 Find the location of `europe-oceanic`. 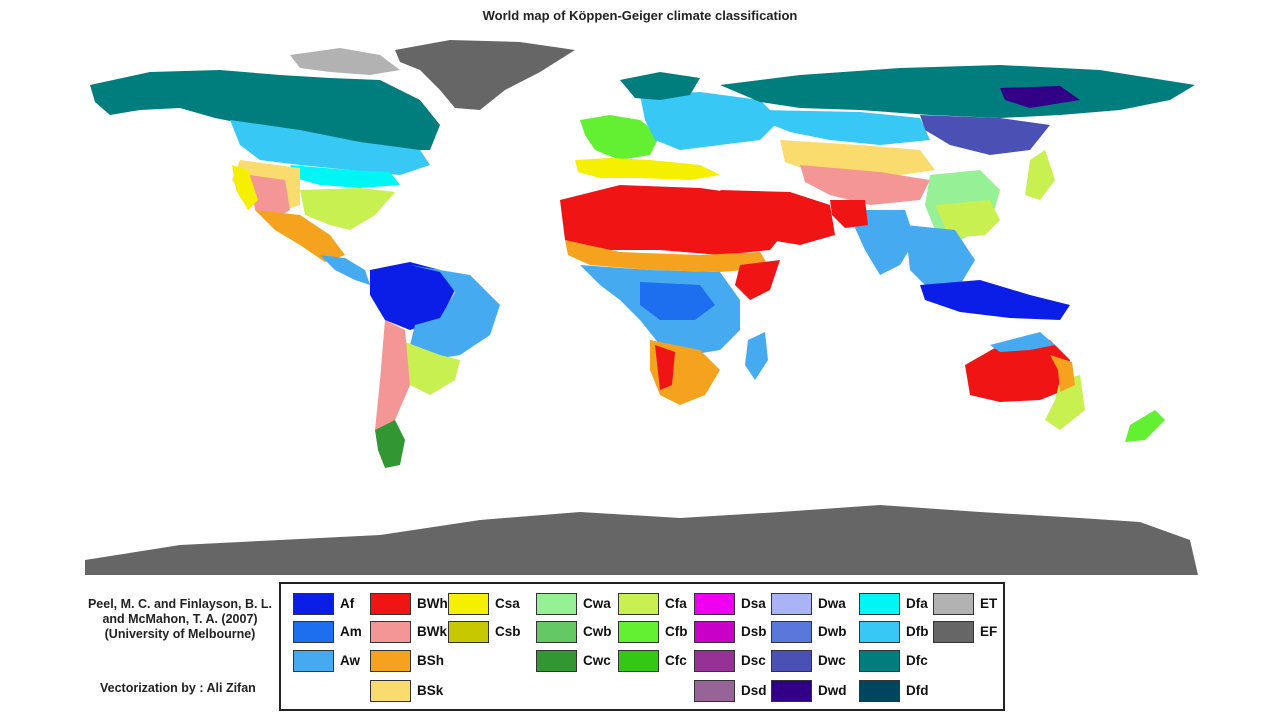

europe-oceanic is located at coordinates (620, 137).